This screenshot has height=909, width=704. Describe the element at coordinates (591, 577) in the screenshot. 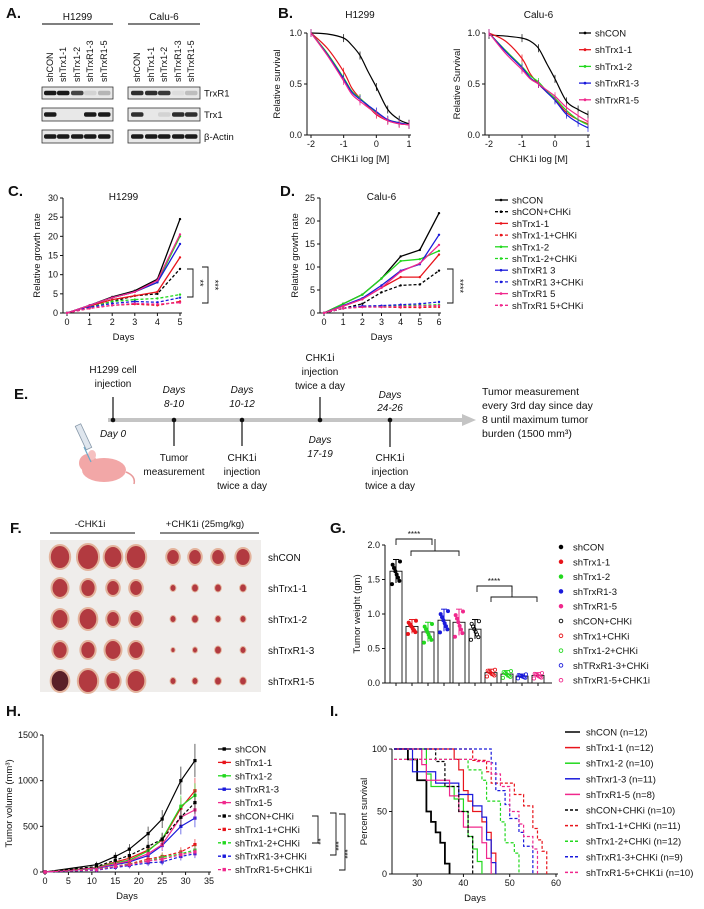

I see `legend-label: shTrx1-2` at that location.